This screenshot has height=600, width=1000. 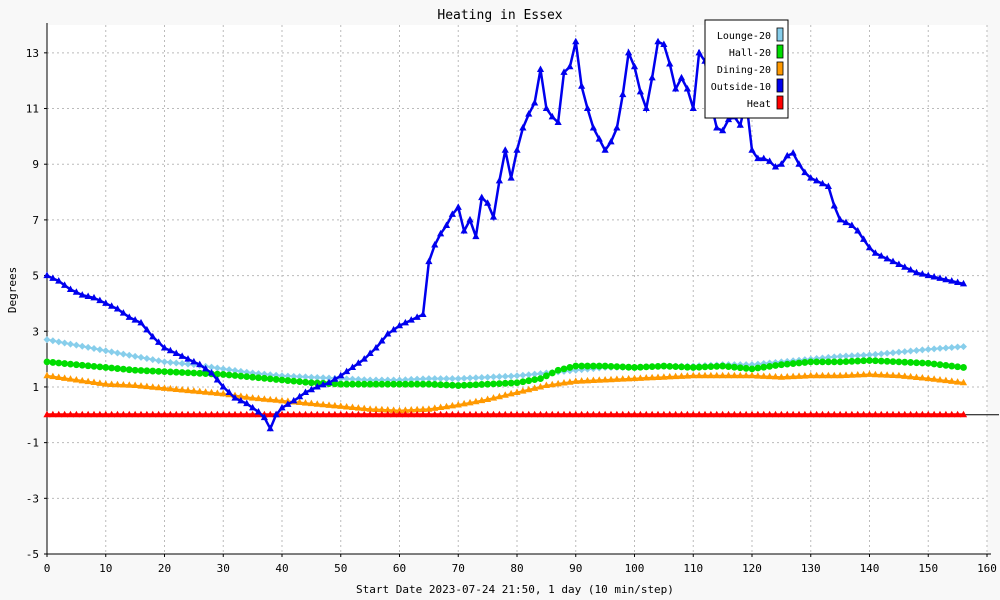 What do you see at coordinates (987, 568) in the screenshot?
I see `x-tick-label: 160` at bounding box center [987, 568].